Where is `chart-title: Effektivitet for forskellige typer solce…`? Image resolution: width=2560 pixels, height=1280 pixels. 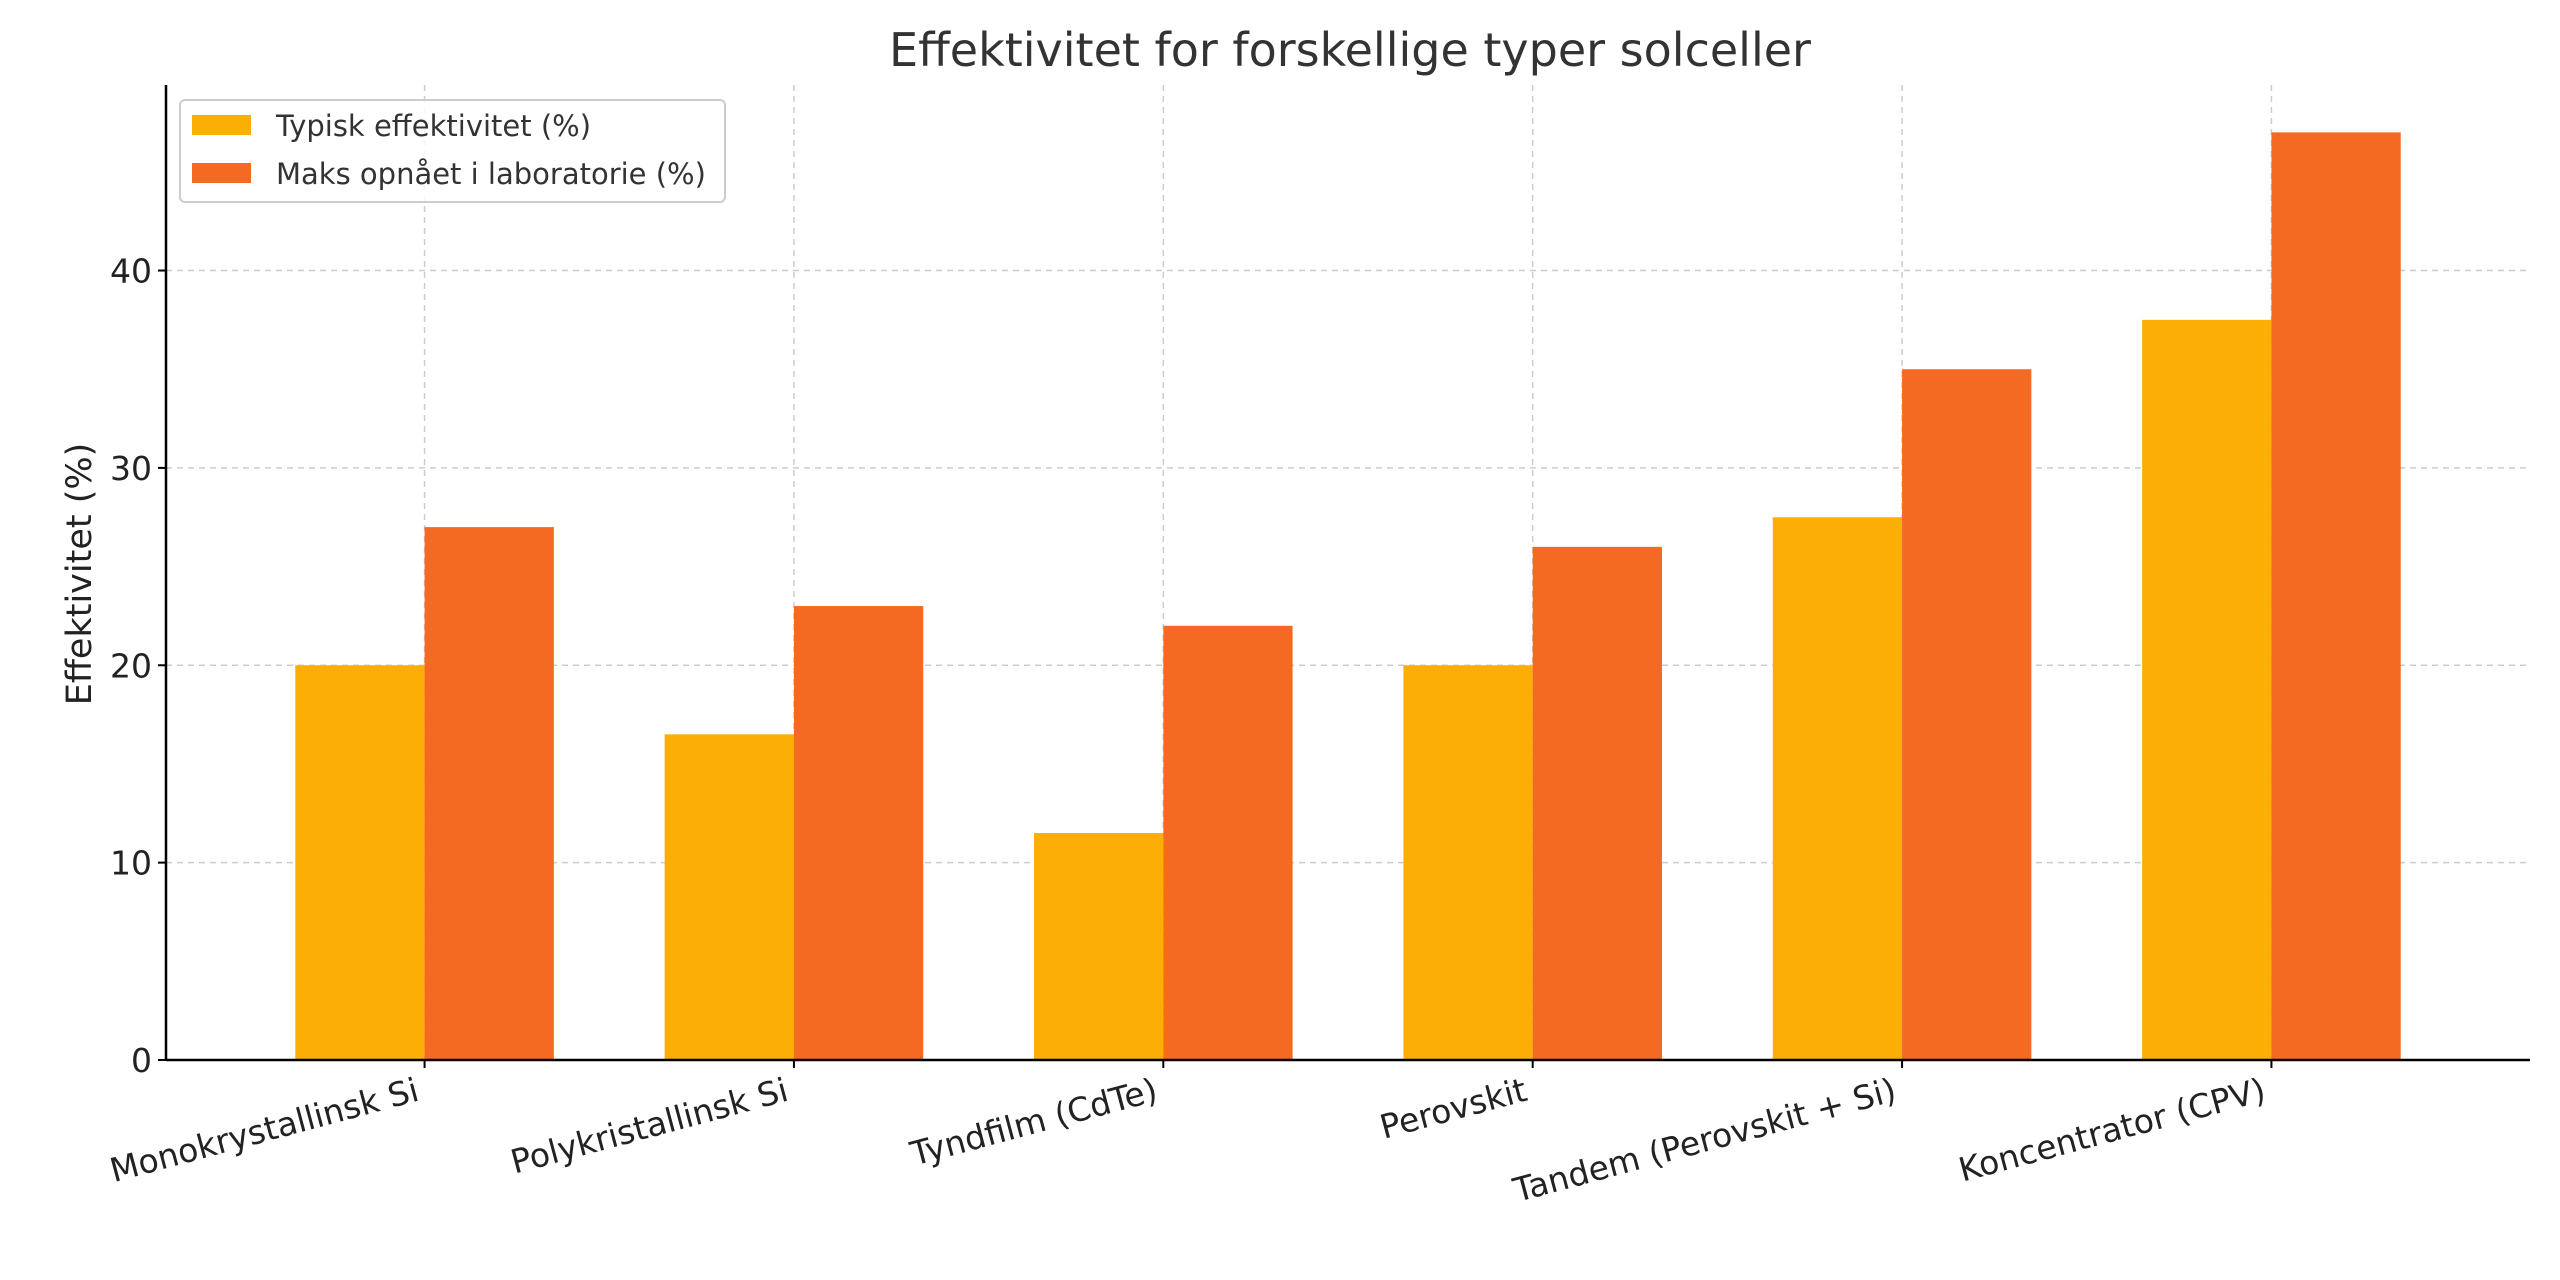 chart-title: Effektivitet for forskellige typer solce… is located at coordinates (1350, 50).